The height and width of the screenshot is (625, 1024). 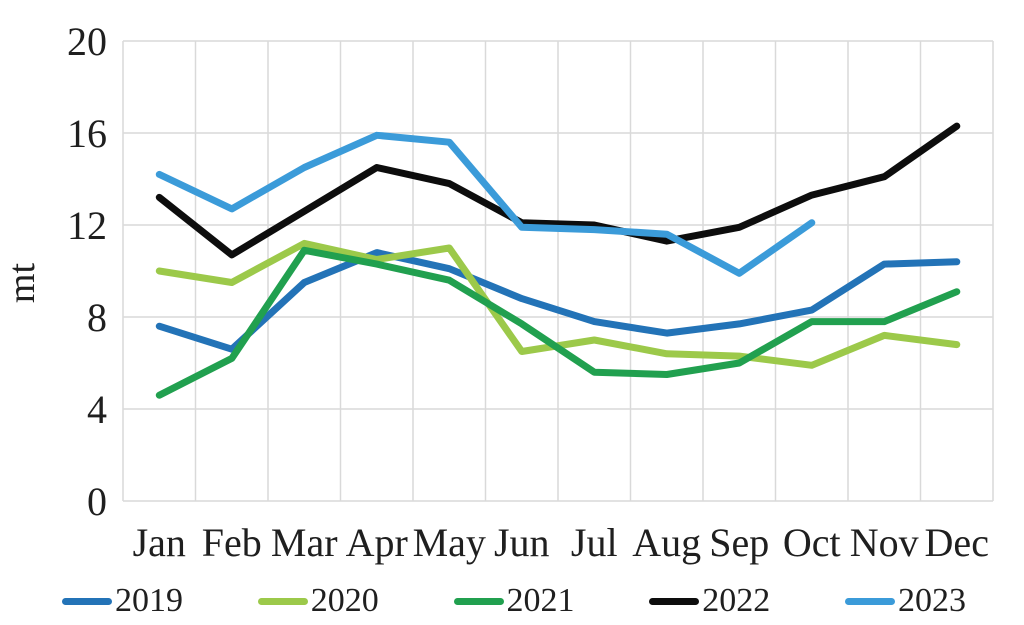 What do you see at coordinates (478, 601) in the screenshot?
I see `legend-swatch-2021` at bounding box center [478, 601].